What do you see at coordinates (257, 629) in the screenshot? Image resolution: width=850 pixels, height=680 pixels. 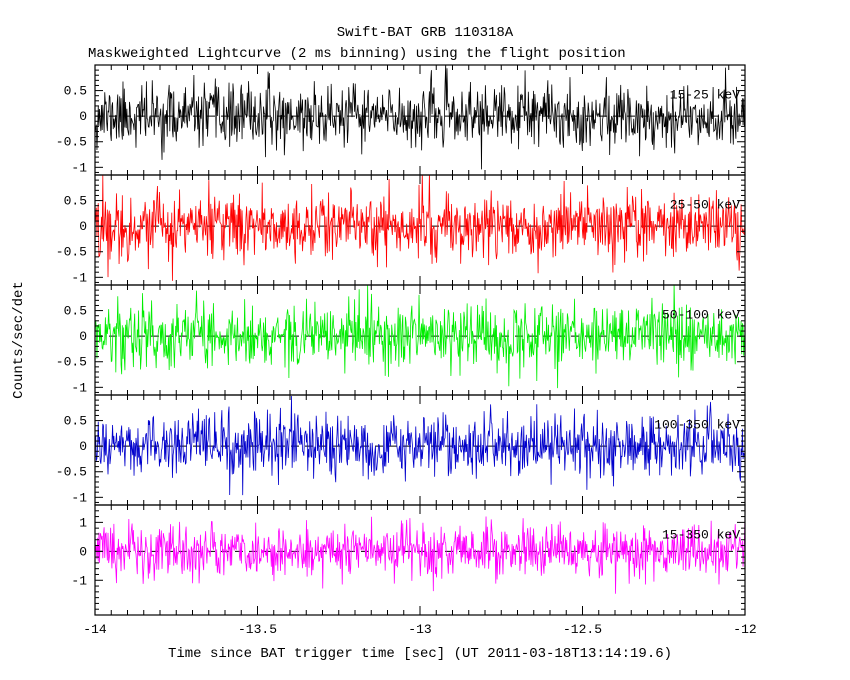 I see `x-tick-label: -13.5` at bounding box center [257, 629].